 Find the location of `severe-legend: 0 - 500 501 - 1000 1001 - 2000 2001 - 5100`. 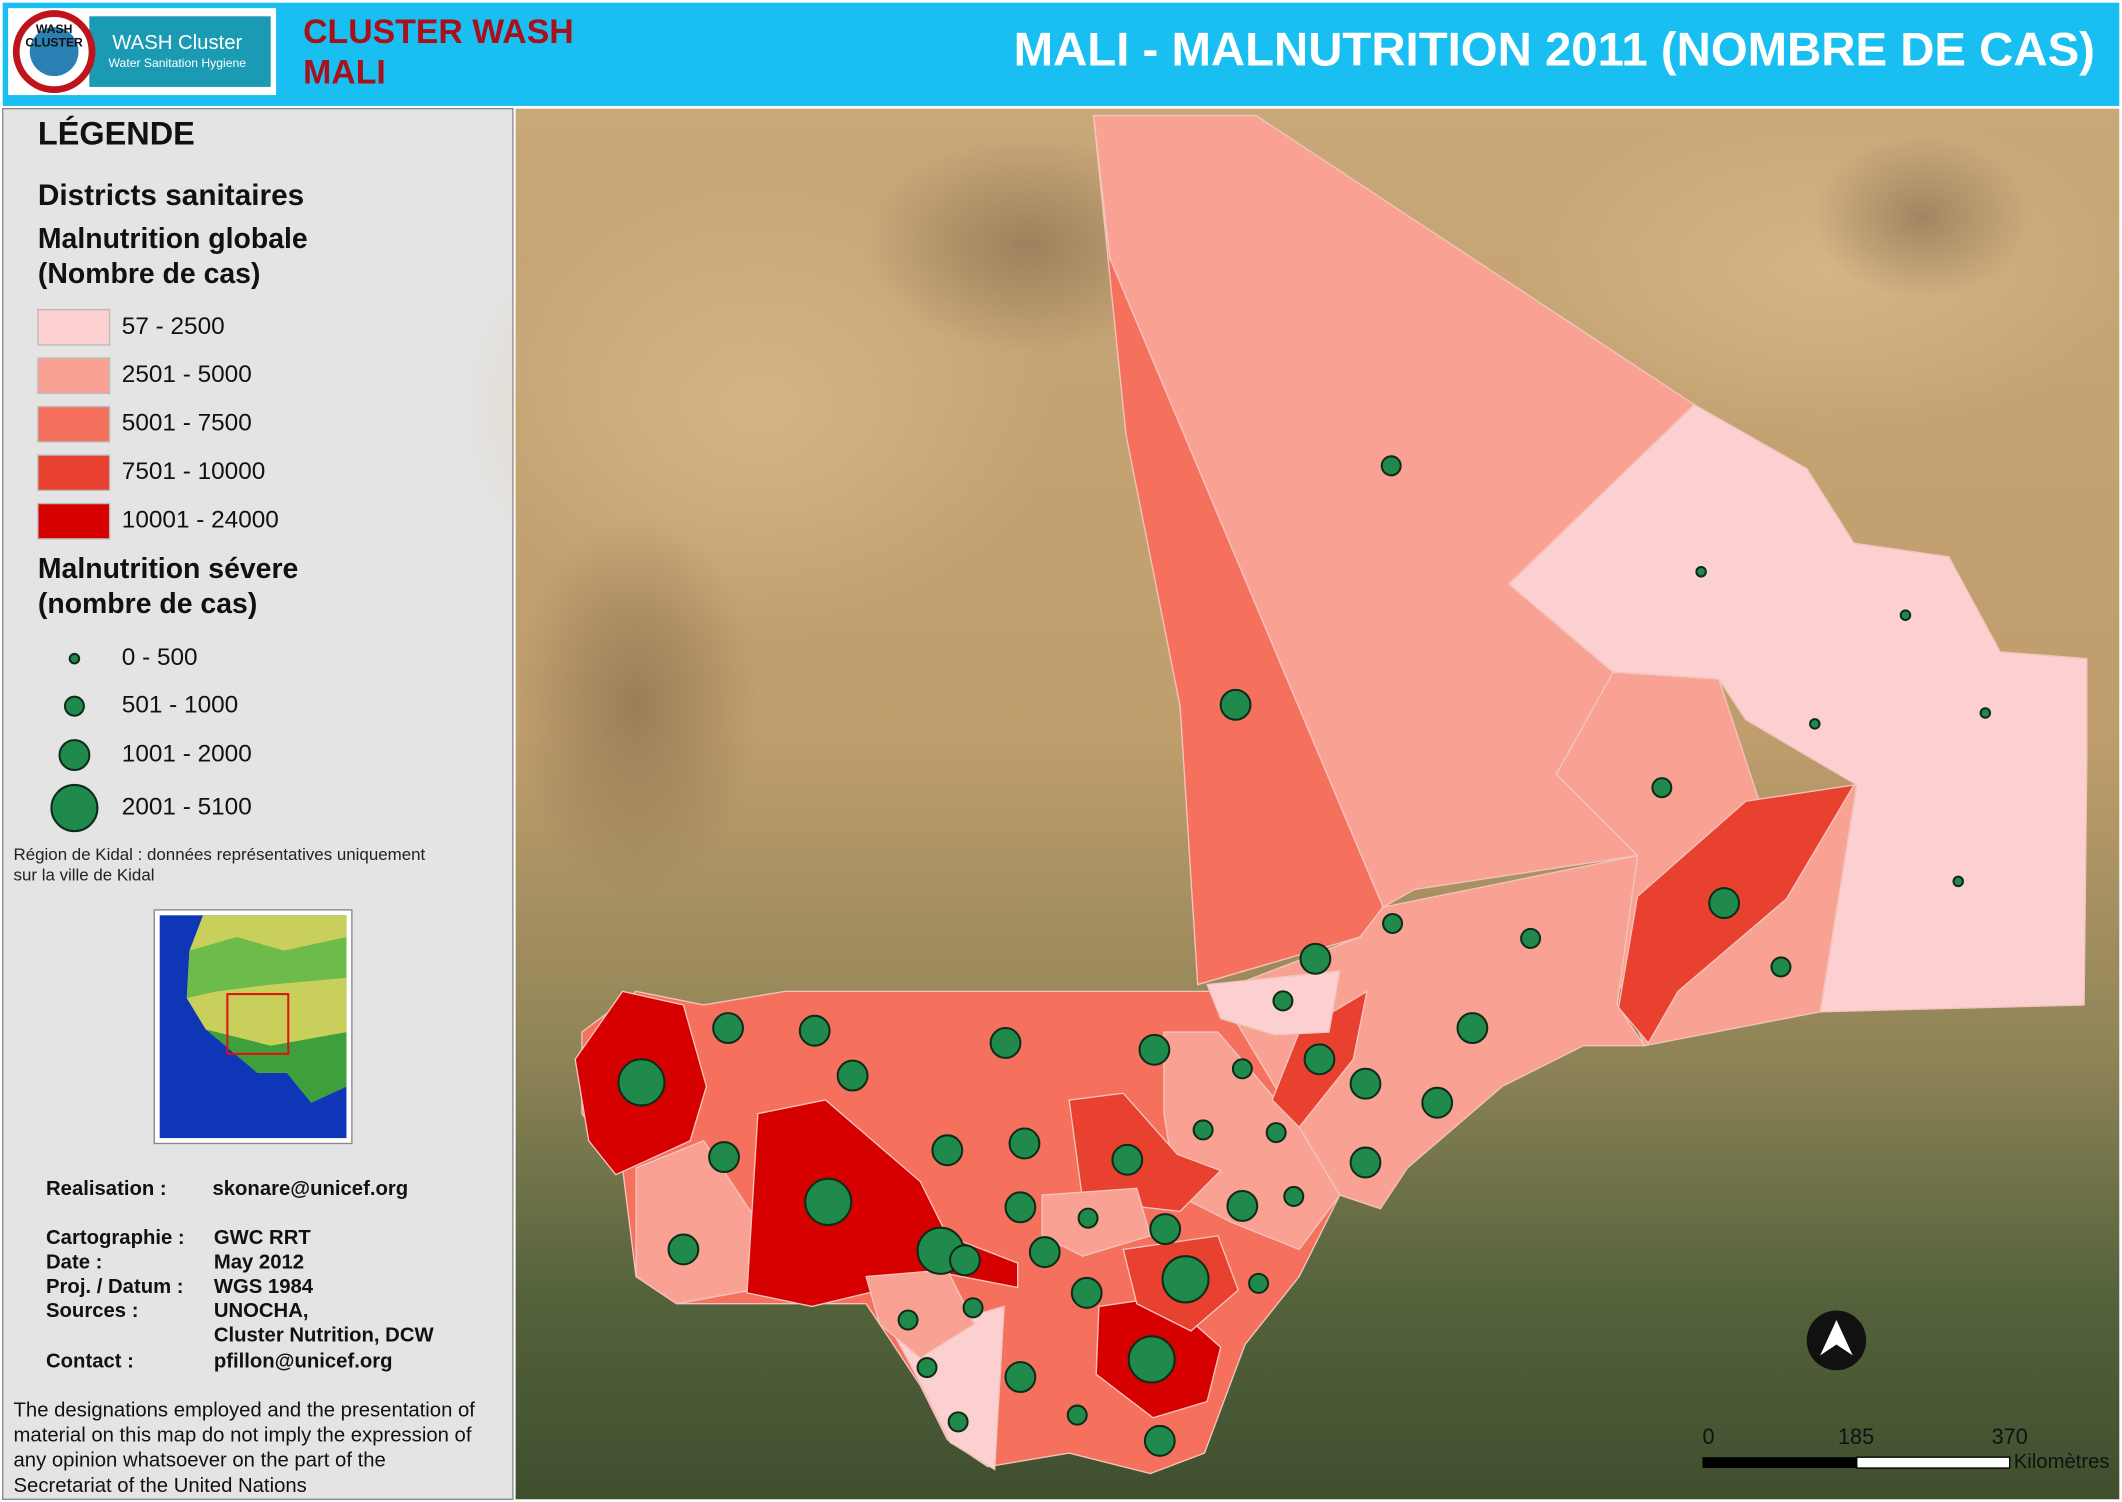

severe-legend: 0 - 500 501 - 1000 1001 - 2000 2001 - 5100 is located at coordinates (151, 738).